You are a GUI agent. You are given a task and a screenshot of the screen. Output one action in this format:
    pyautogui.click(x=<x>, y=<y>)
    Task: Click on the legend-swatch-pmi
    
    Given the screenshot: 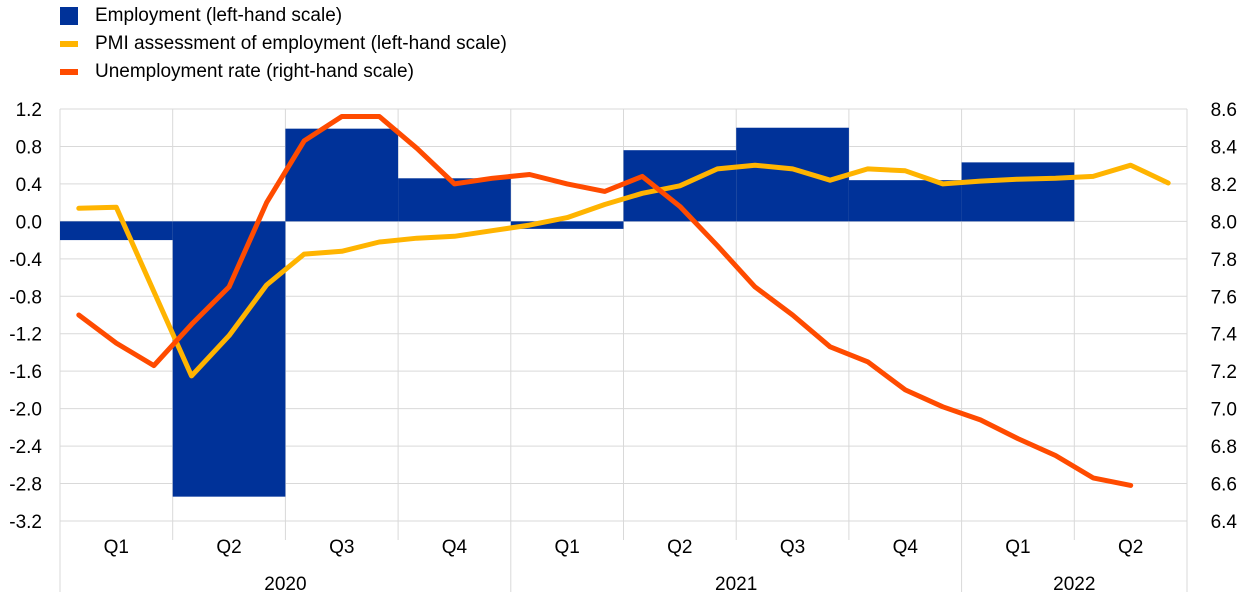 What is the action you would take?
    pyautogui.click(x=69, y=44)
    